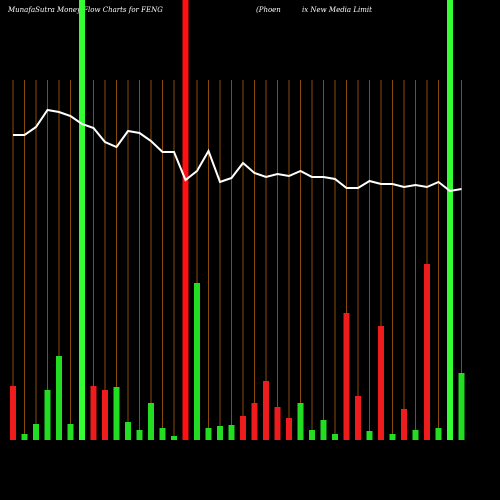  What do you see at coordinates (85, 10) in the screenshot?
I see `chart-title: MunafaSutra Money Flow Charts for FENG` at bounding box center [85, 10].